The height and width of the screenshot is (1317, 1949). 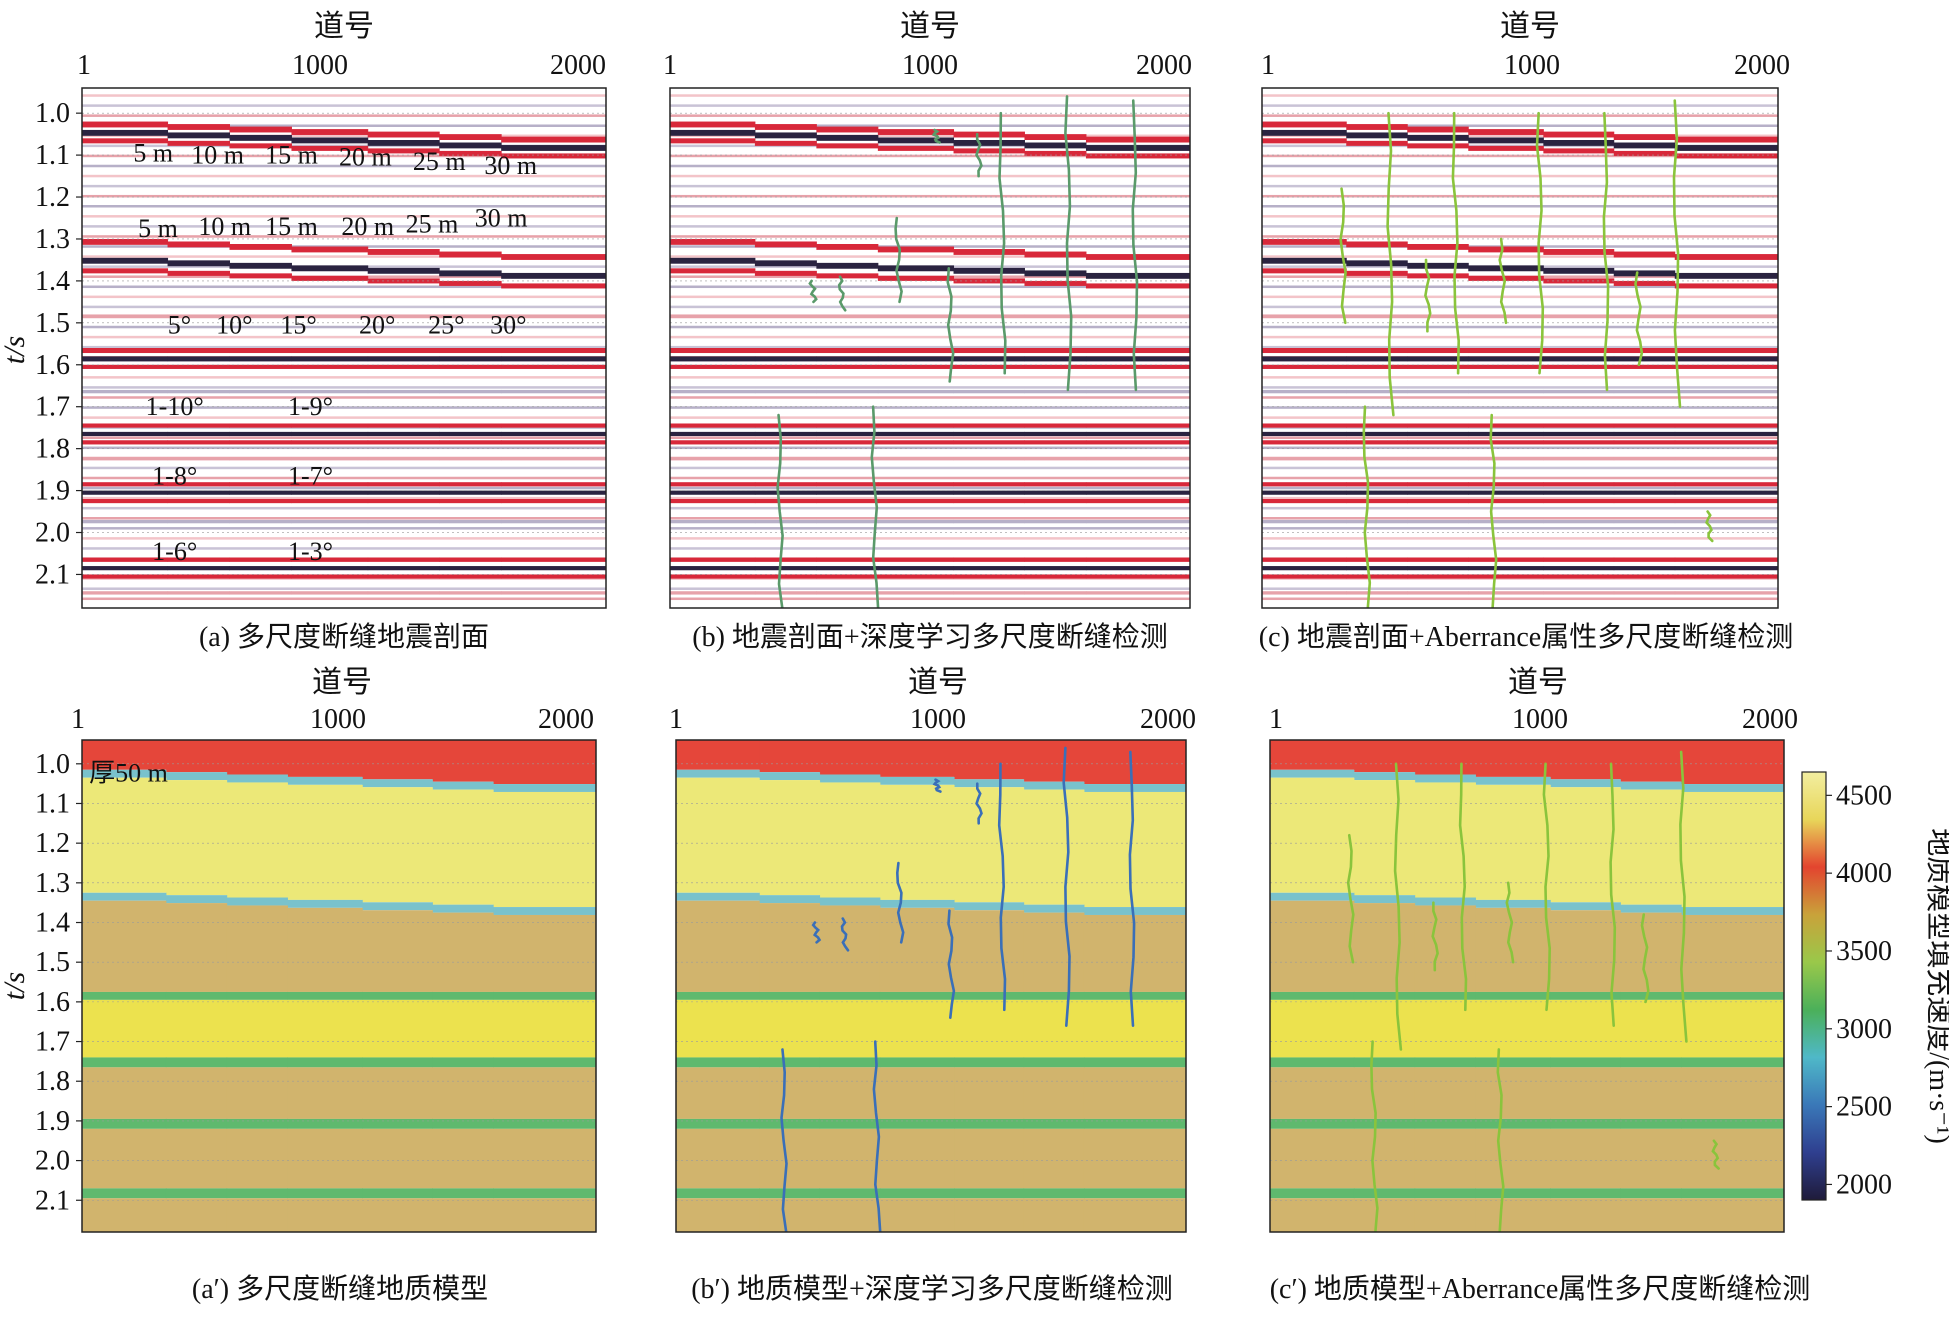 I want to click on colorbar-tick-label: 3500, so click(x=1864, y=951).